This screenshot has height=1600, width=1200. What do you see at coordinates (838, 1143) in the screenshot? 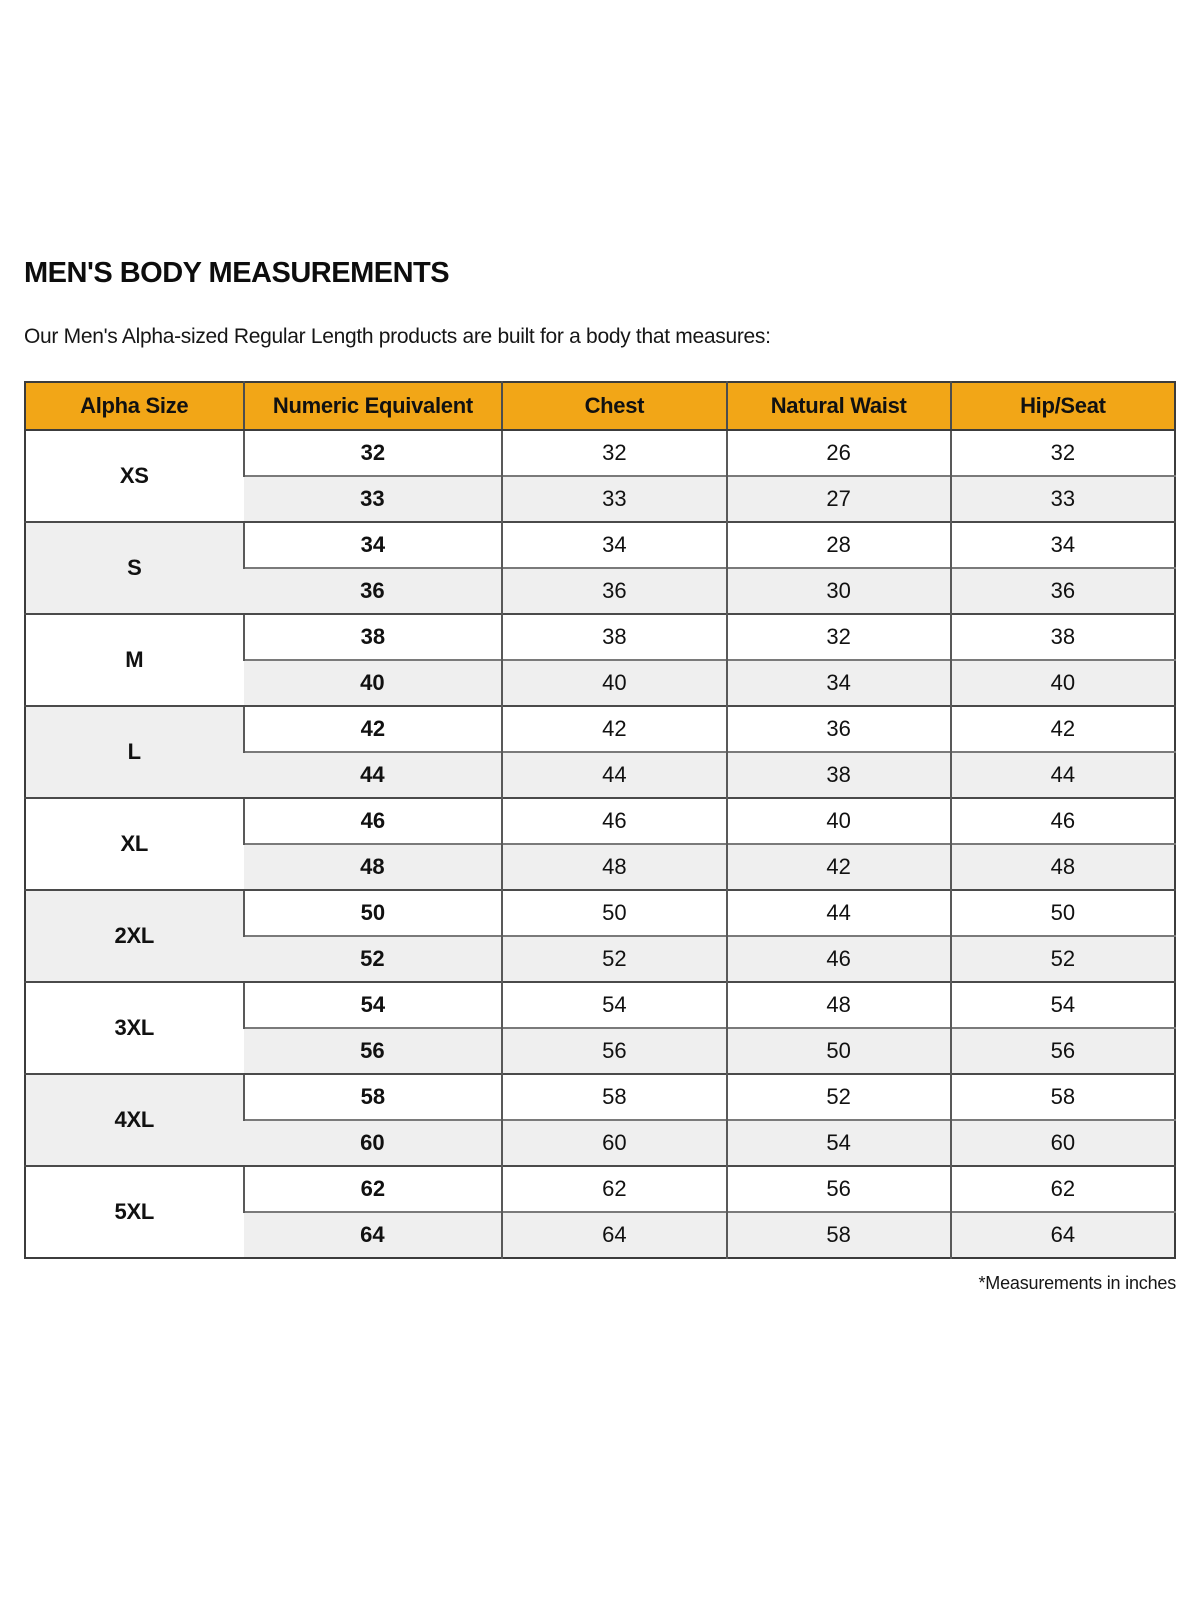
I see `natural-waist-cell: 54` at bounding box center [838, 1143].